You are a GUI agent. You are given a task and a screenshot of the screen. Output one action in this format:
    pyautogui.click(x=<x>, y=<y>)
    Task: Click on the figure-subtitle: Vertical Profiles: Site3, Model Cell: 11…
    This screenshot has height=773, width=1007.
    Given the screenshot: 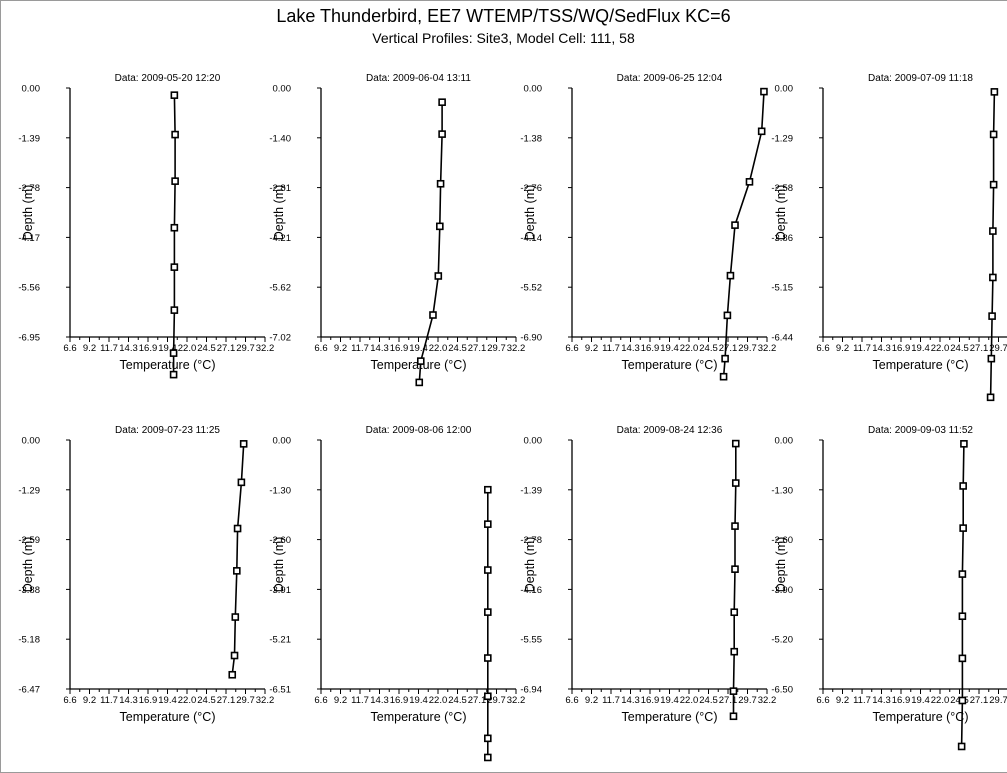 What is the action you would take?
    pyautogui.click(x=503, y=38)
    